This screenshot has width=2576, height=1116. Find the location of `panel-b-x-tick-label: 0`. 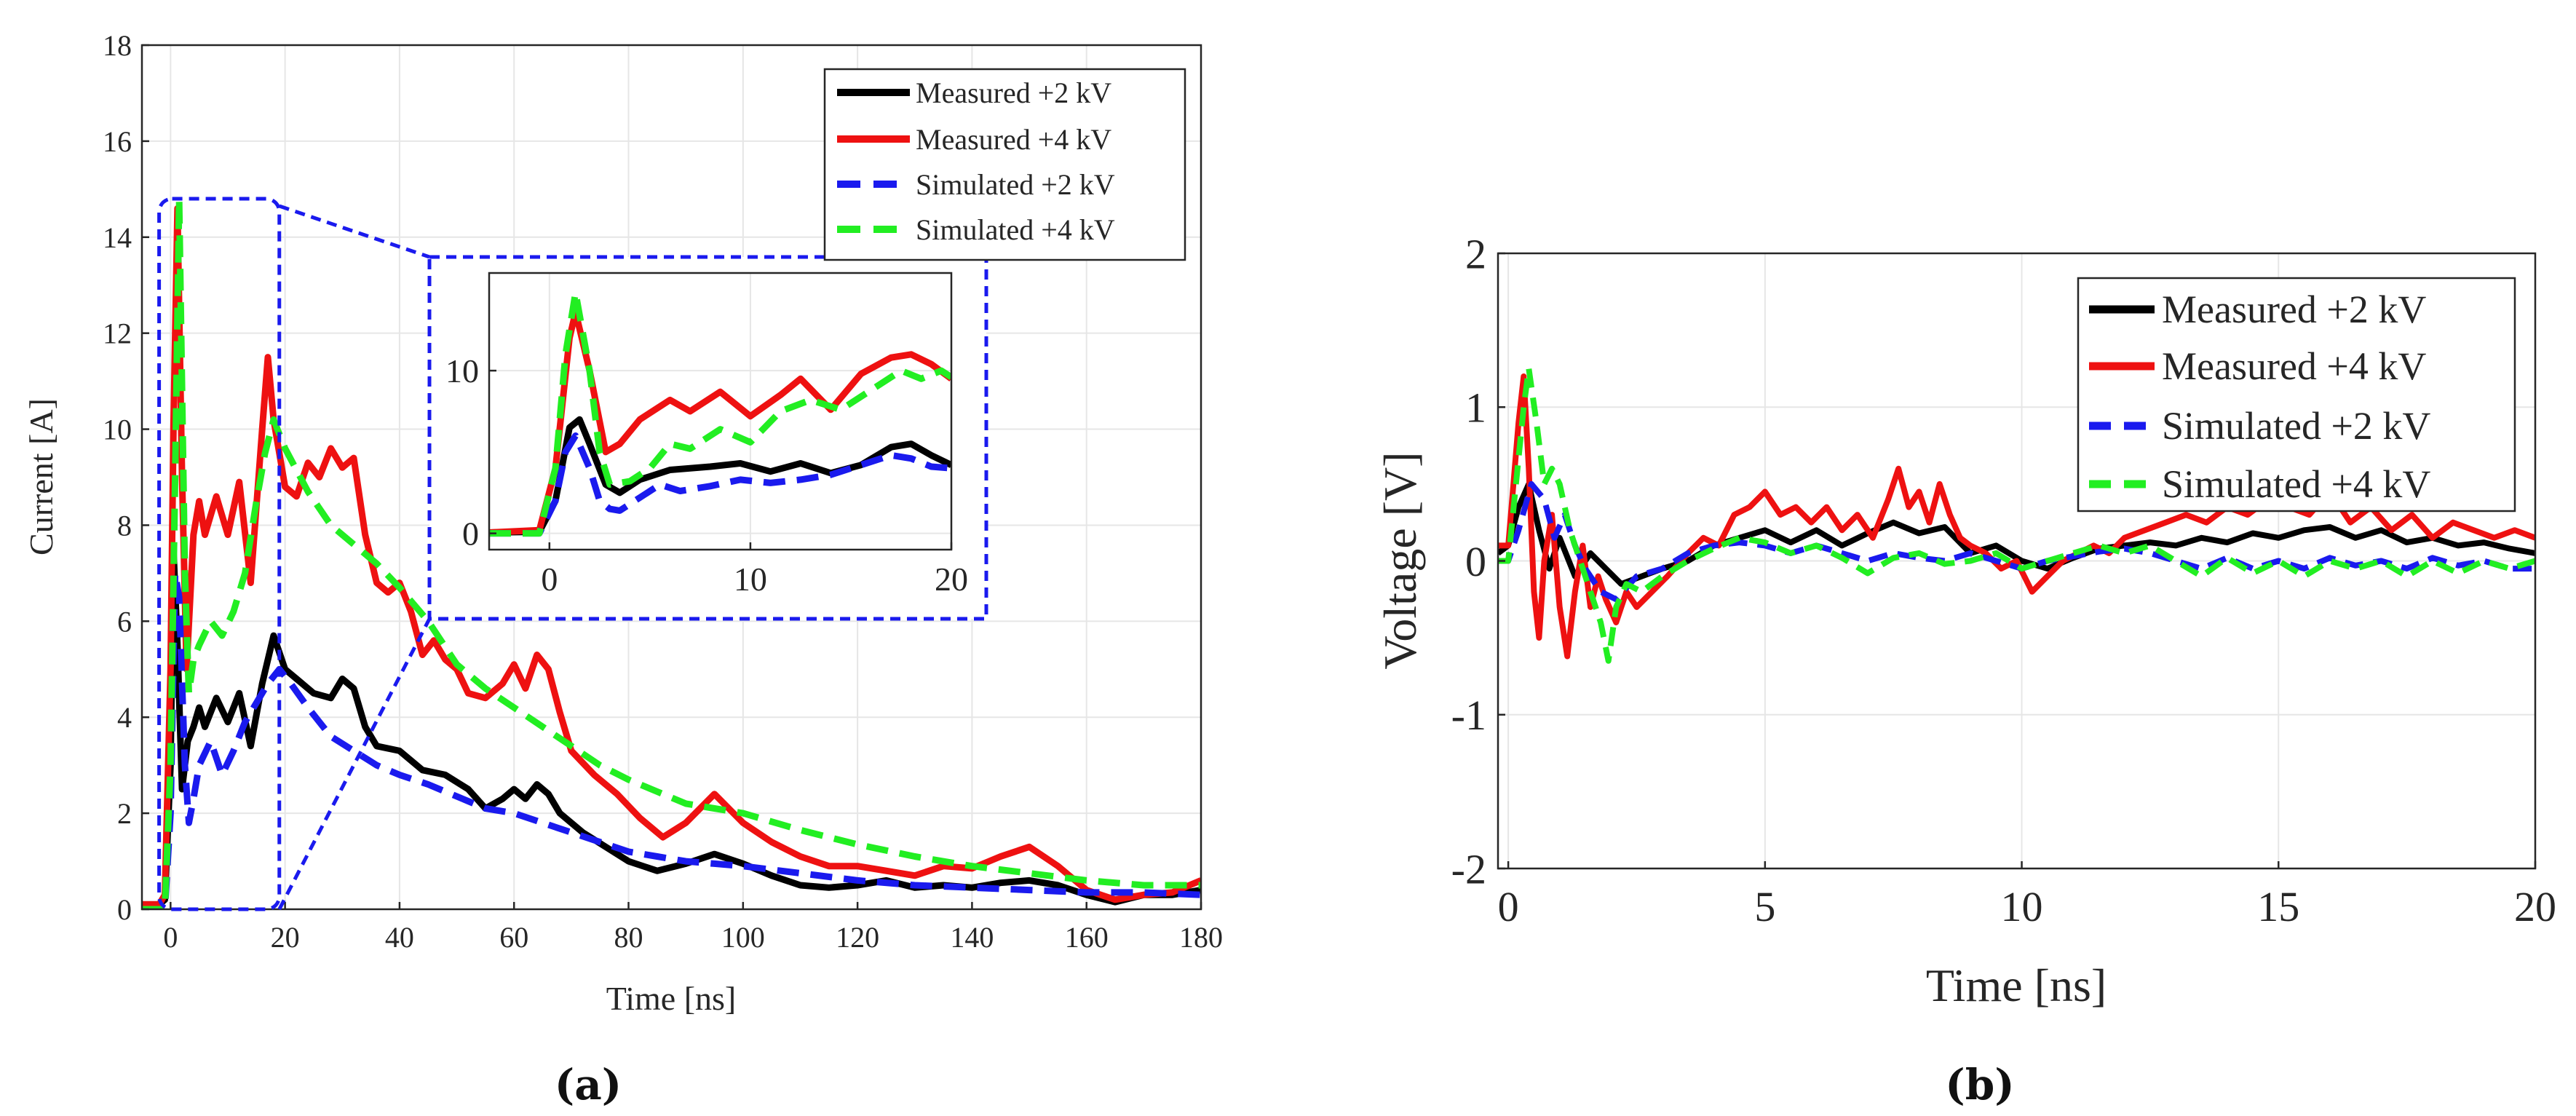

panel-b-x-tick-label: 0 is located at coordinates (1508, 906).